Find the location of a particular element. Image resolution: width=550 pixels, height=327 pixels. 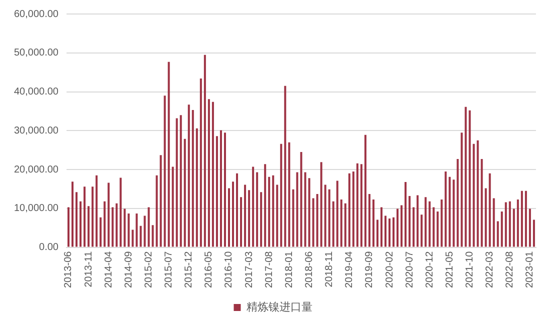

y-tick-label: 20,000.00 is located at coordinates (36, 170).